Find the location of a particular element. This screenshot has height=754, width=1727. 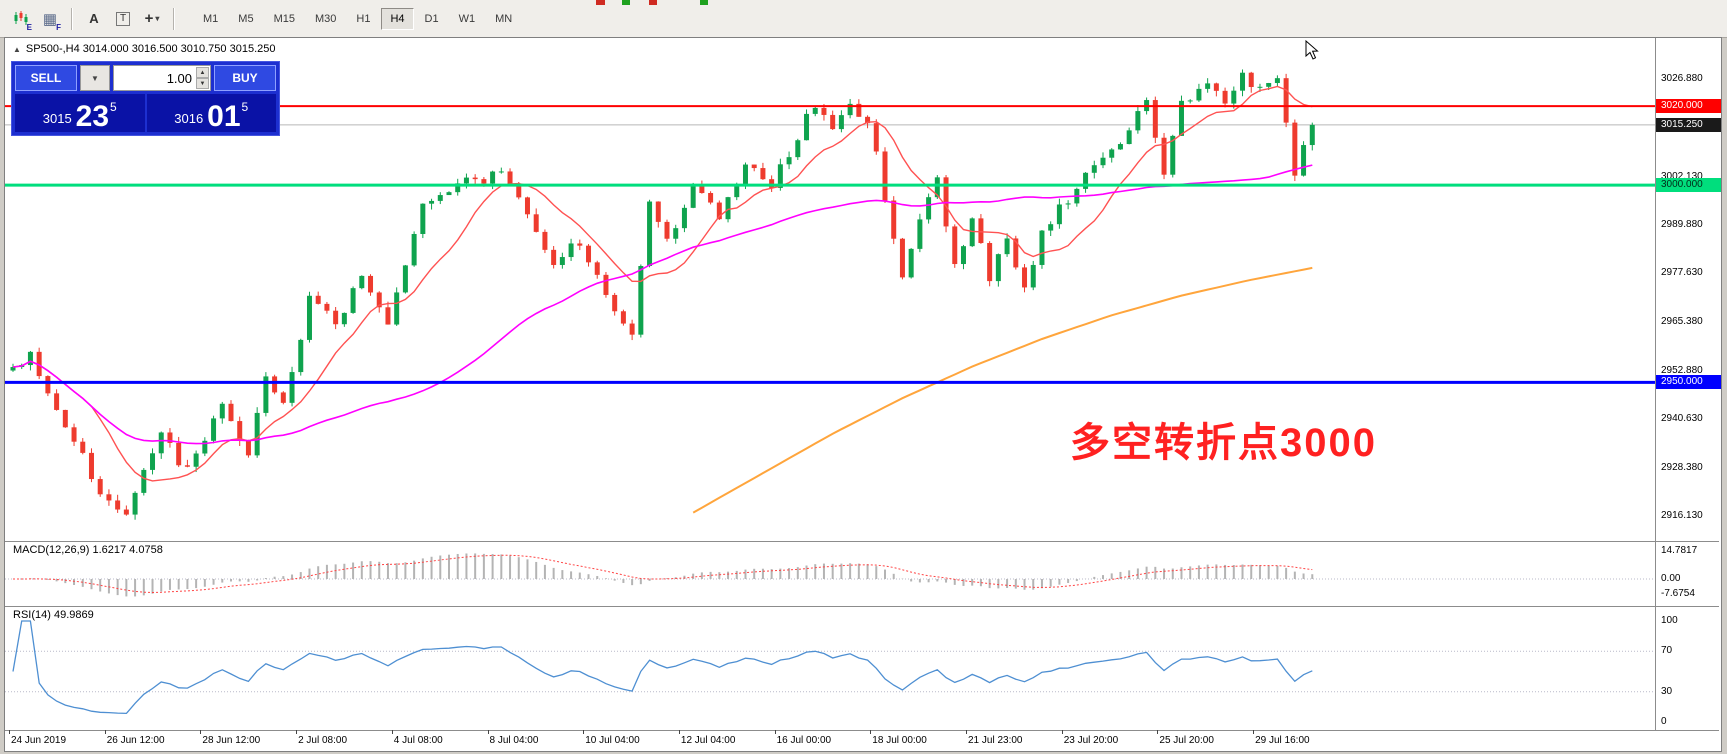

rsi-axis-label: 100 is located at coordinates (1669, 620).